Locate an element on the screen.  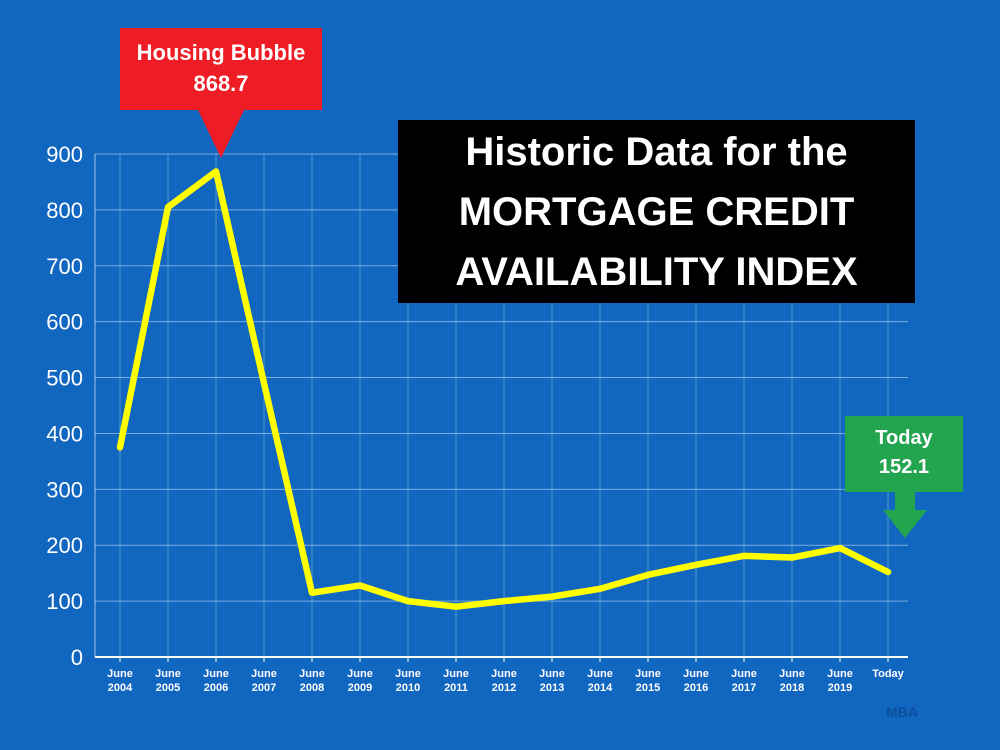
today-value: 152.1 is located at coordinates (904, 467).